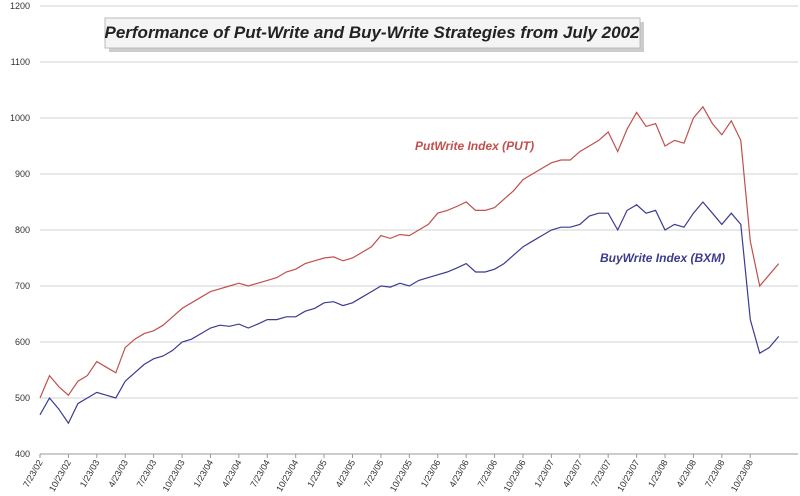 The image size is (800, 496). I want to click on y-tick-label: 700, so click(22, 286).